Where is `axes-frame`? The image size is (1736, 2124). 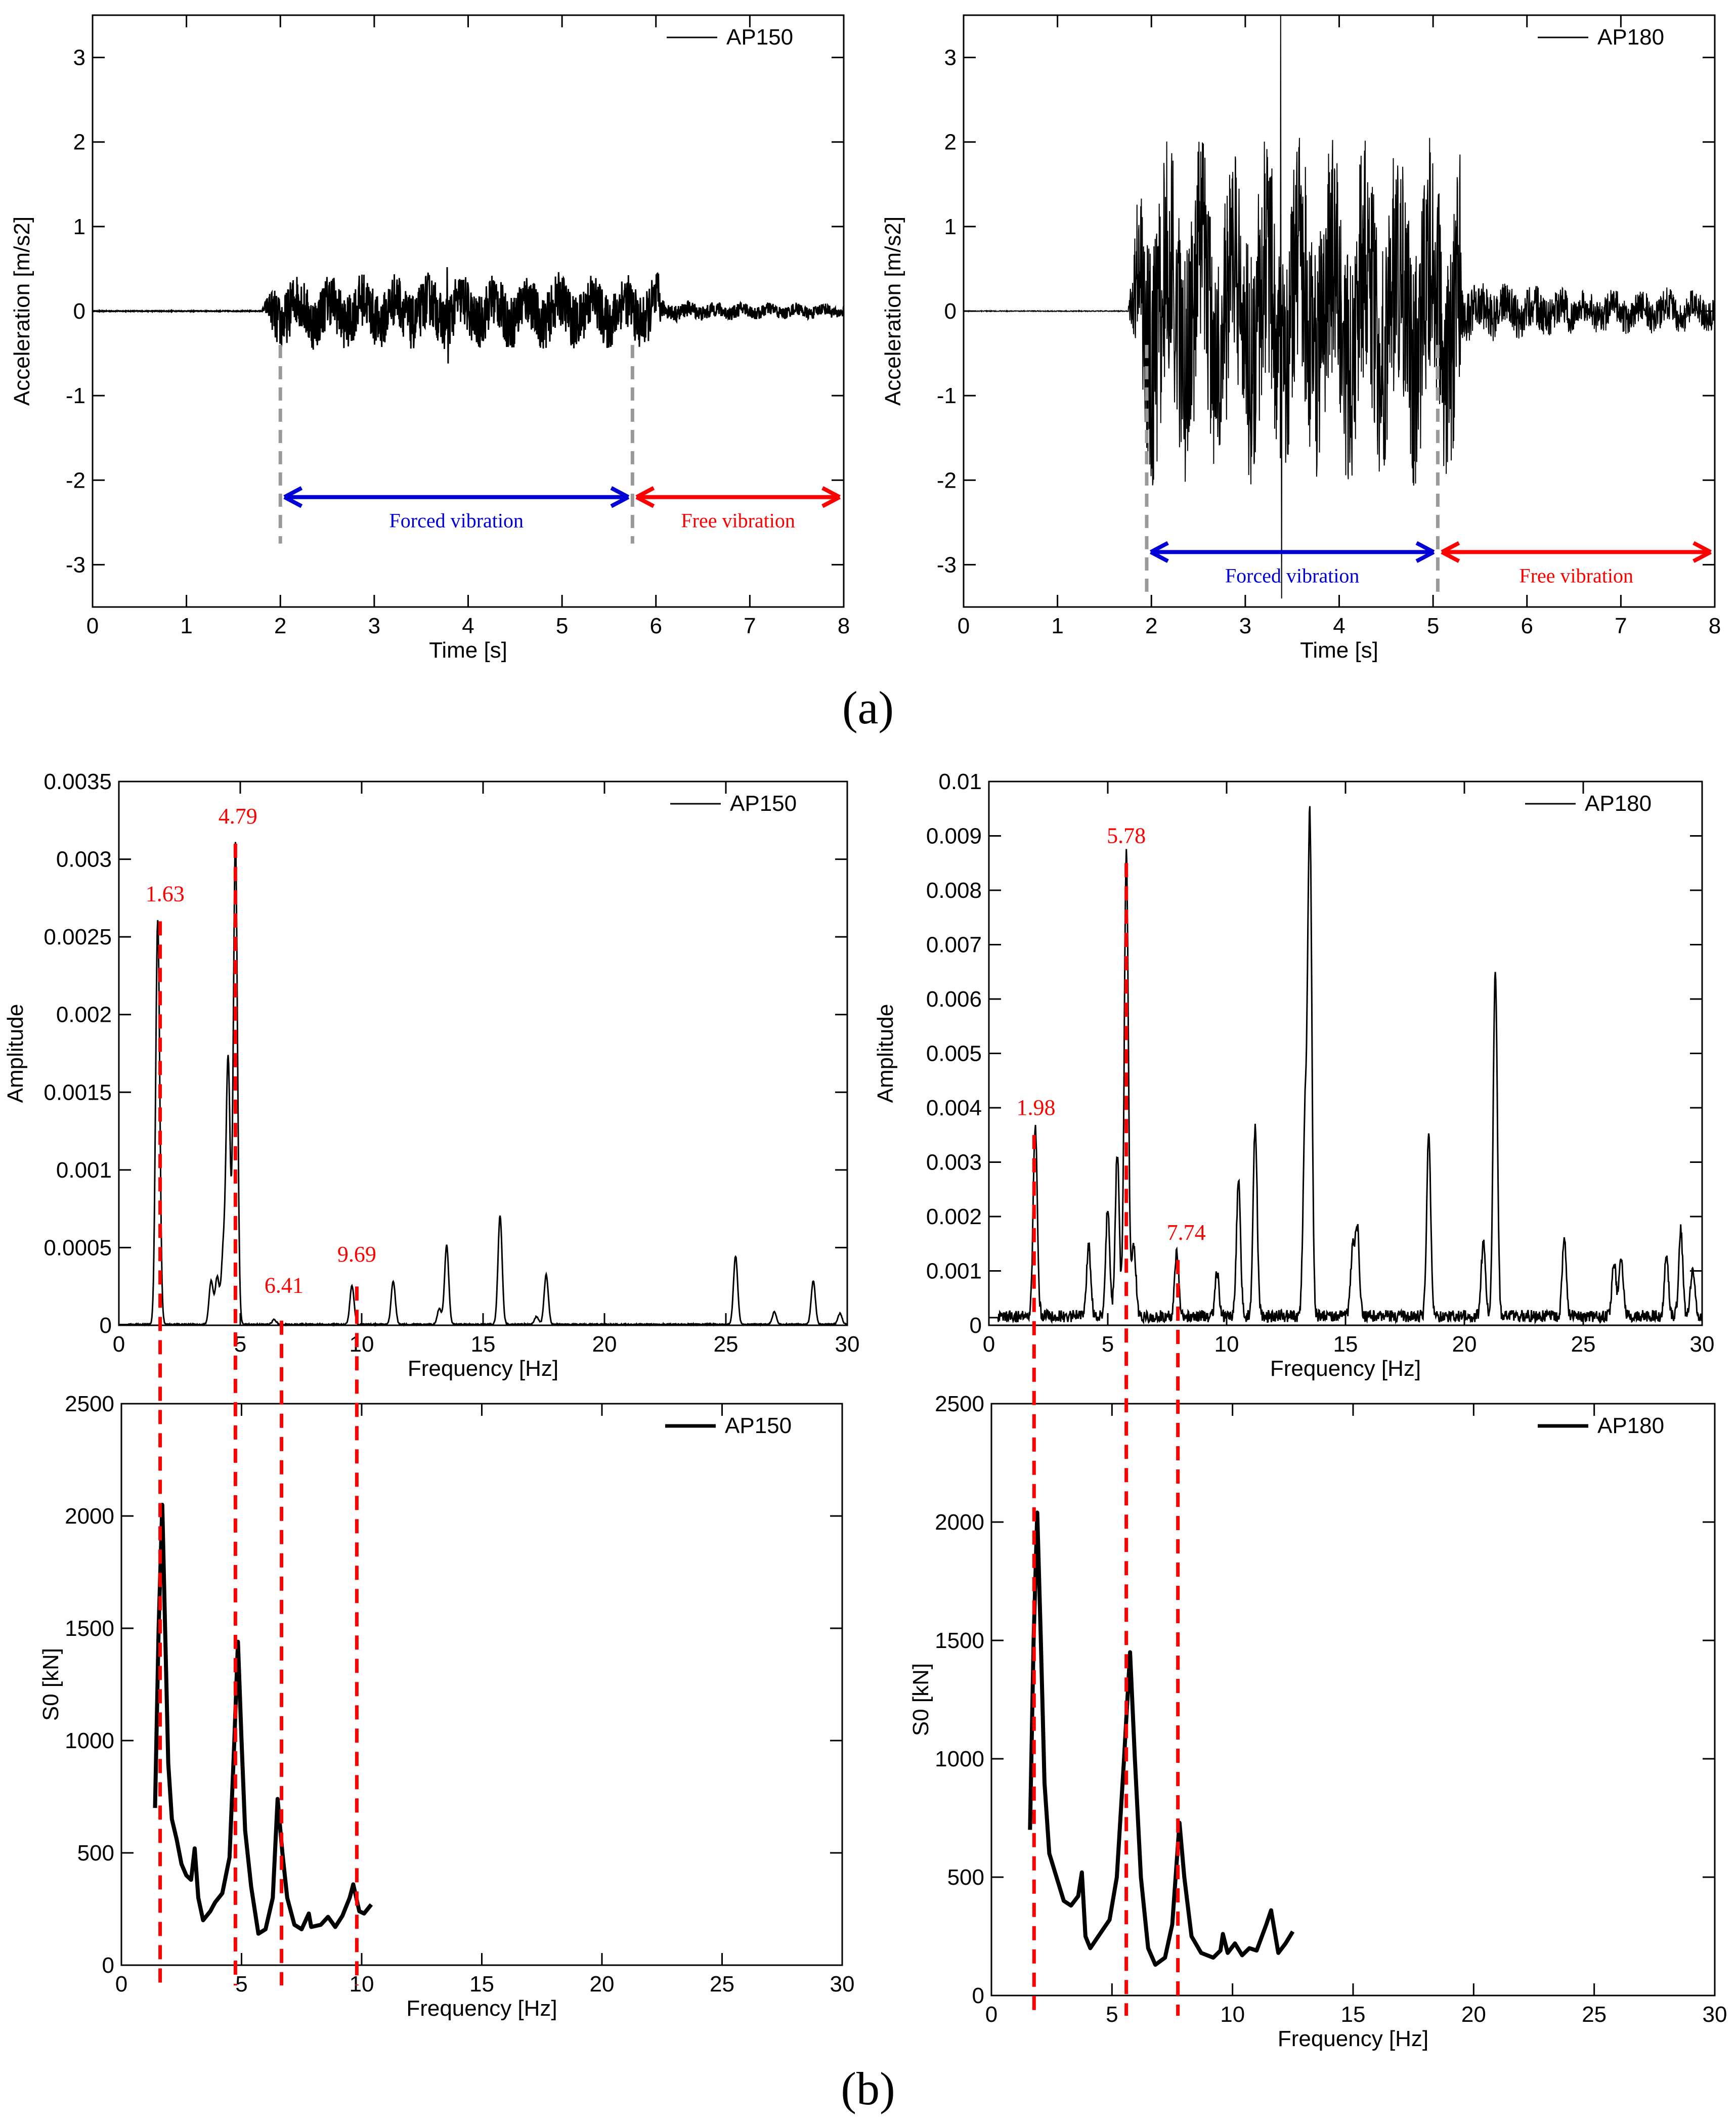
axes-frame is located at coordinates (1353, 1700).